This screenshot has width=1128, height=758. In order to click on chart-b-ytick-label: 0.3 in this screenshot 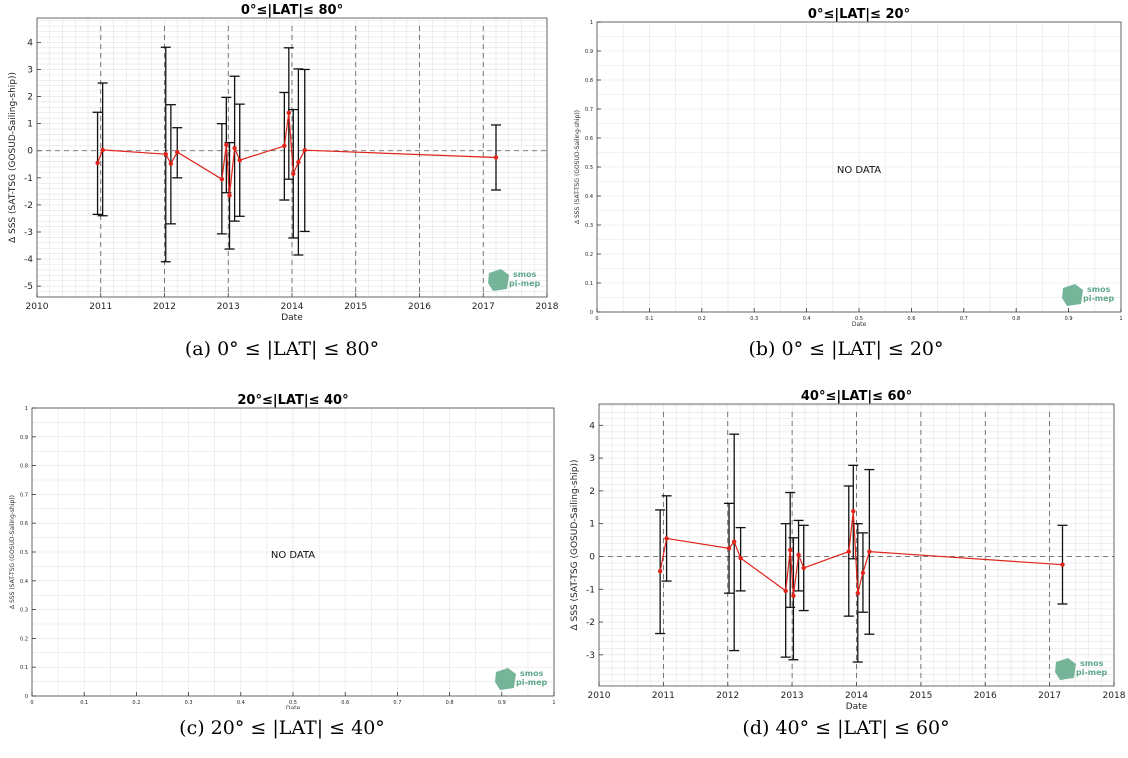, I will do `click(589, 226)`.